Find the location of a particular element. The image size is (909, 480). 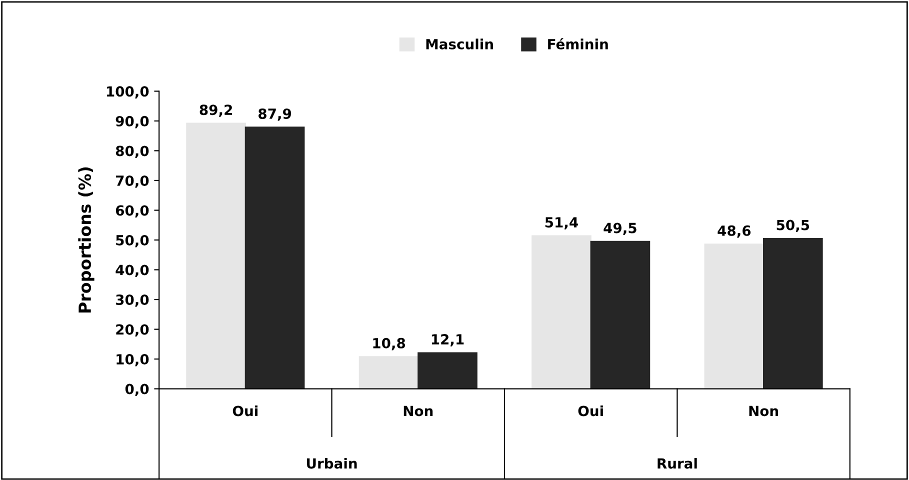

data-label: 87,9 is located at coordinates (275, 114).